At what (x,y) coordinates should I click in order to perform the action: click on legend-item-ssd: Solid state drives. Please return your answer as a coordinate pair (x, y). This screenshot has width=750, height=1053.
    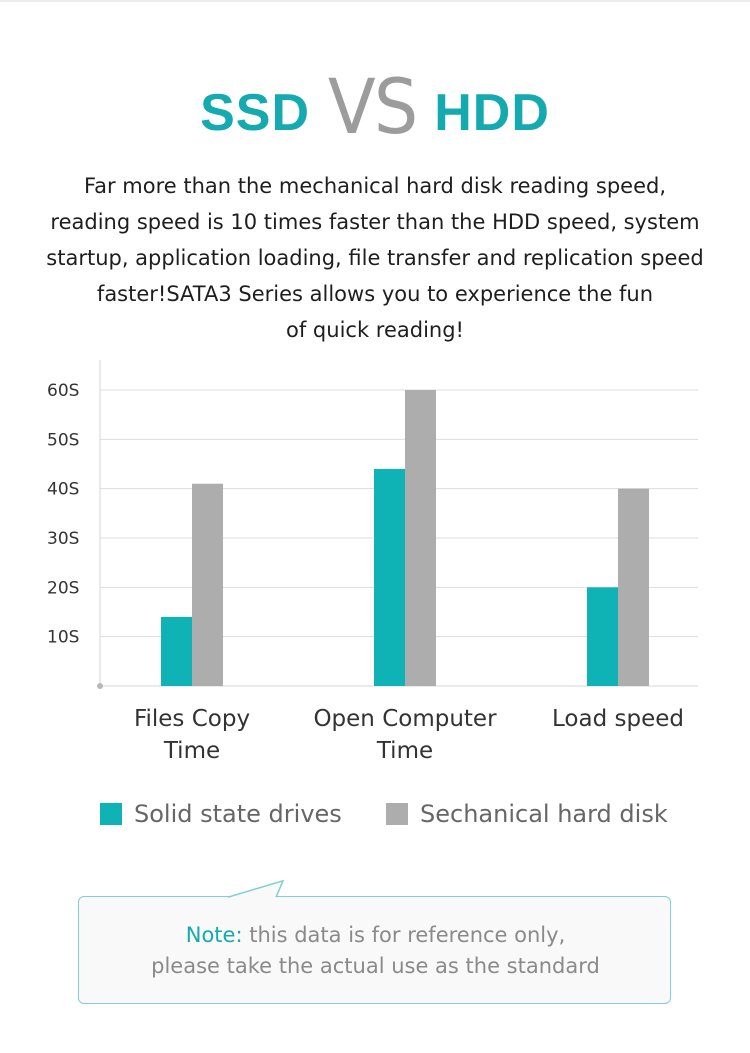
    Looking at the image, I should click on (221, 814).